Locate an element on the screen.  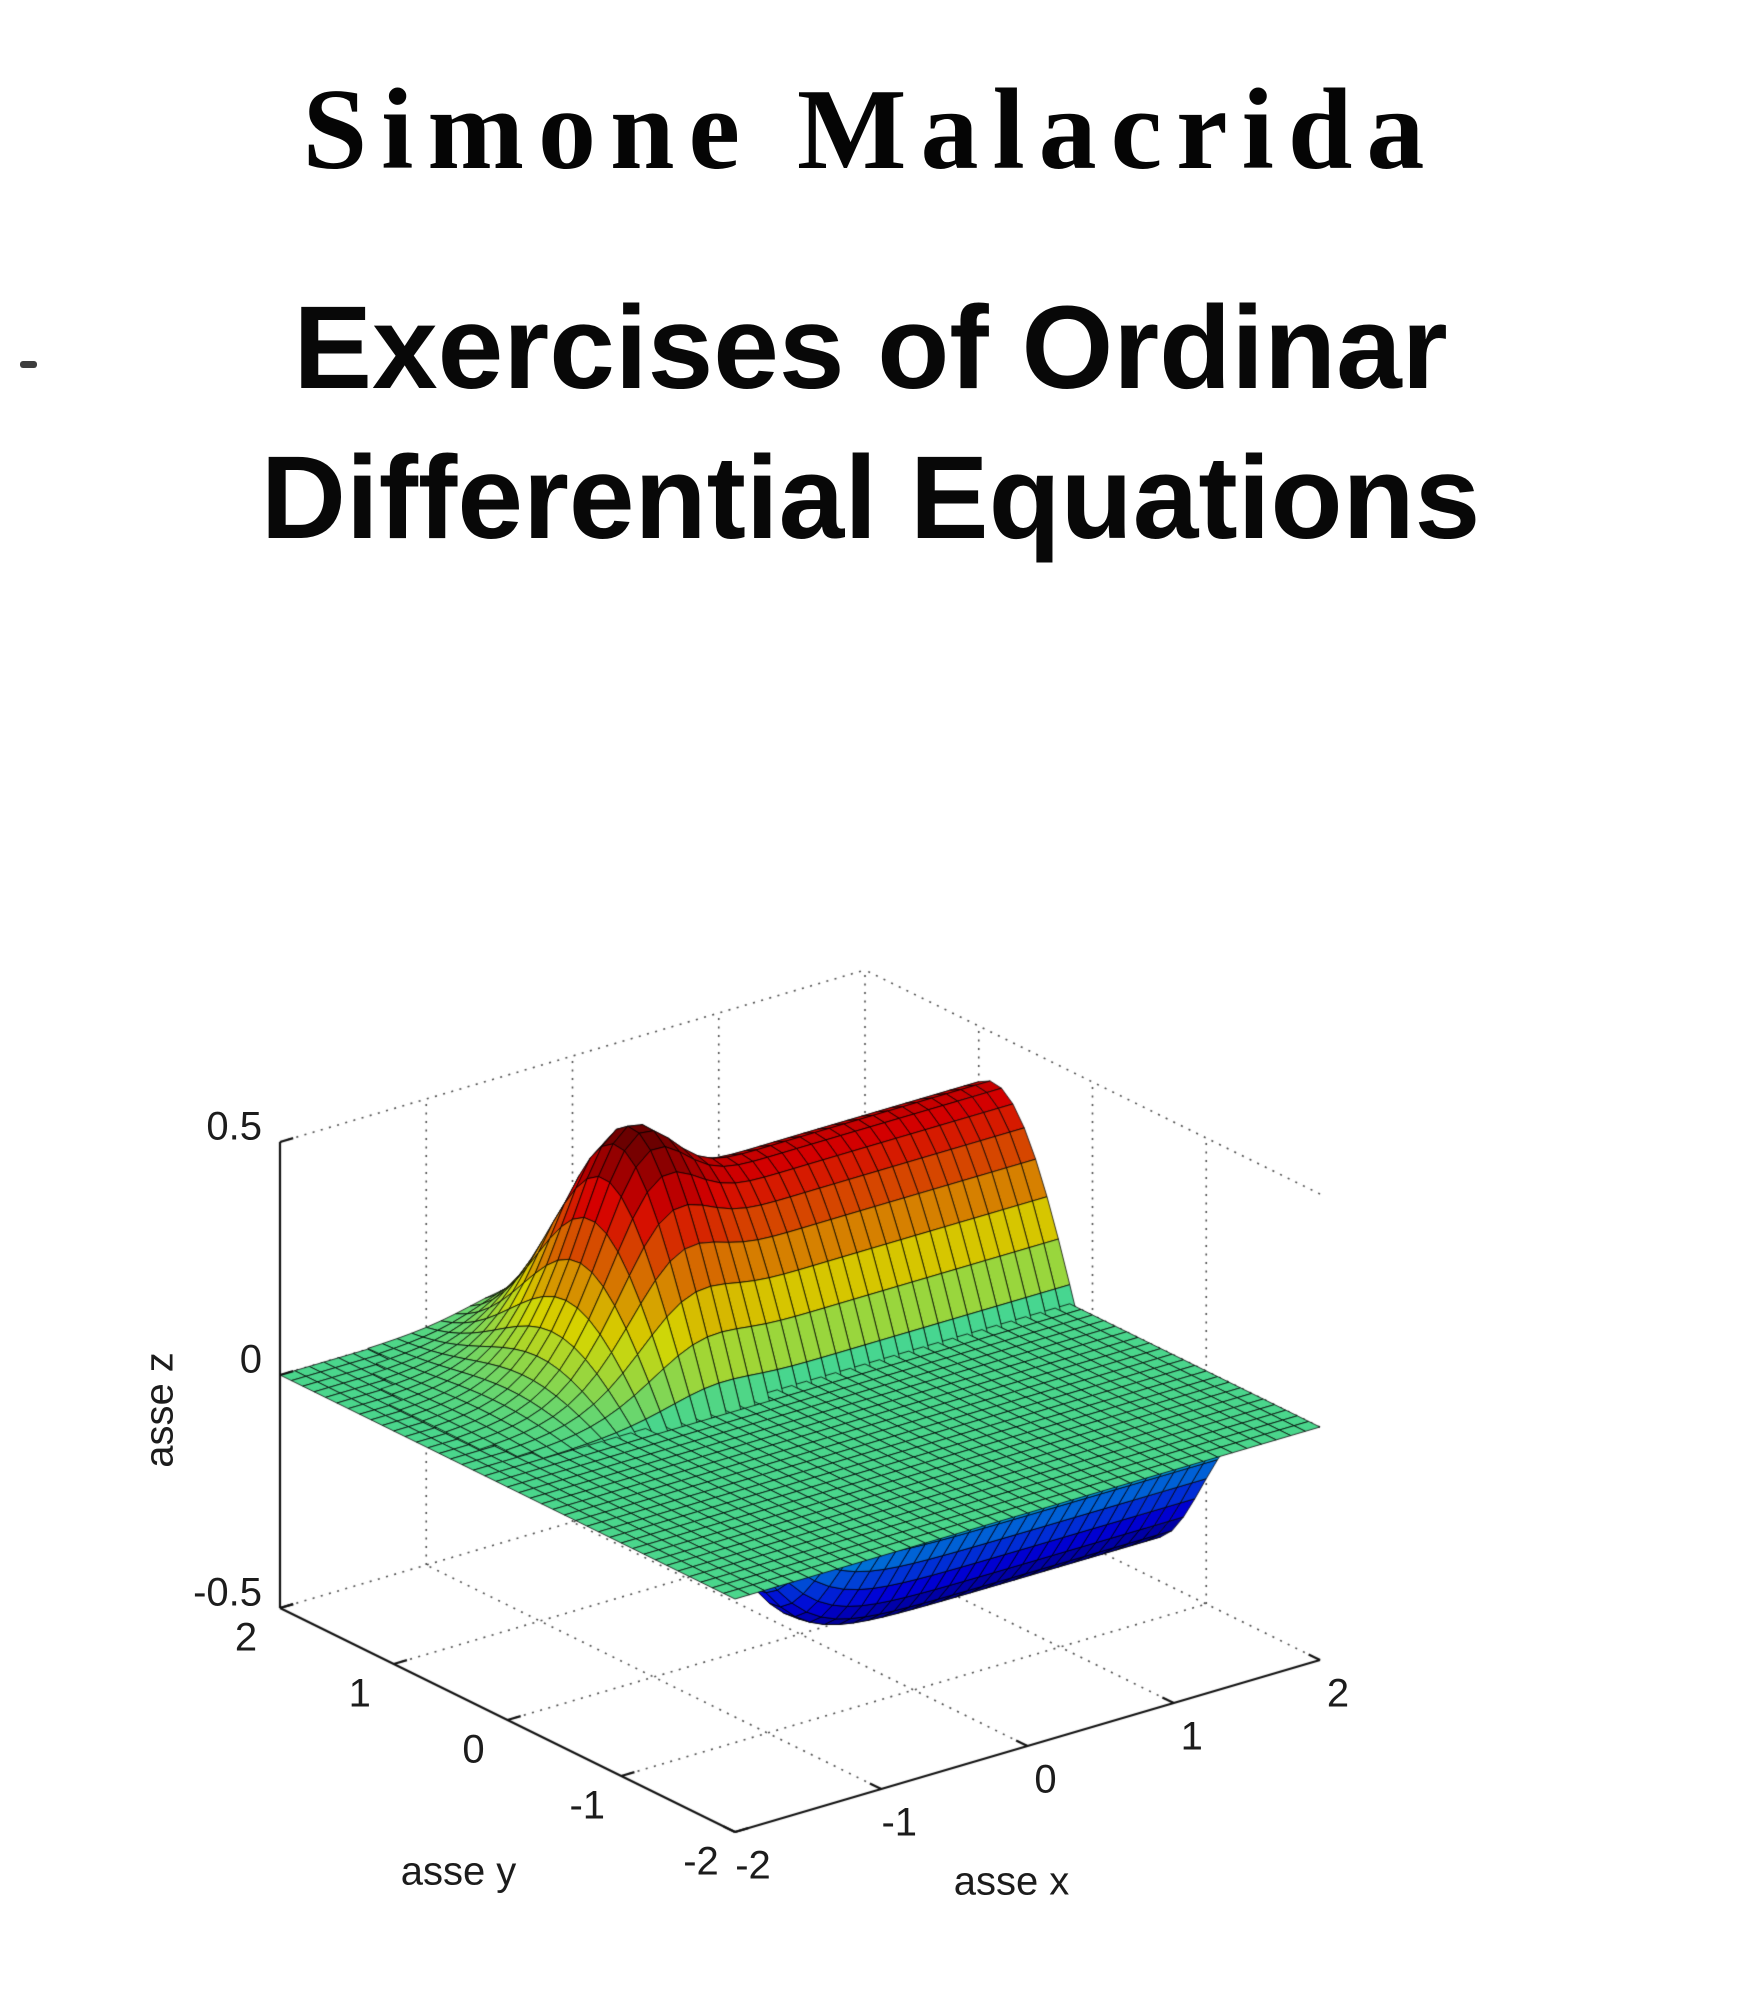
x-axis-label: asse x is located at coordinates (1011, 1881).